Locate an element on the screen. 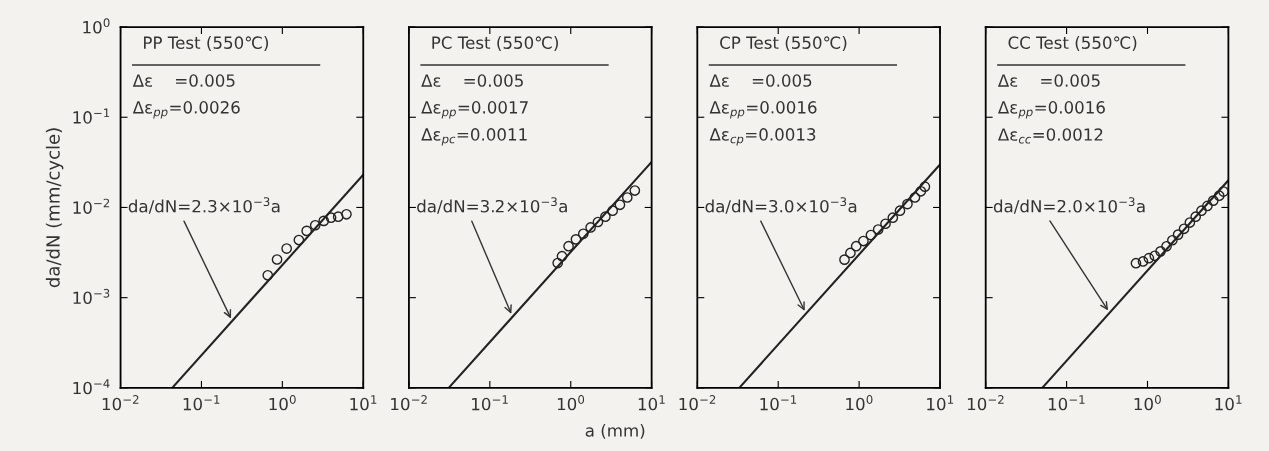 The width and height of the screenshot is (1269, 451). chart-title: PP Test (550℃) is located at coordinates (206, 43).